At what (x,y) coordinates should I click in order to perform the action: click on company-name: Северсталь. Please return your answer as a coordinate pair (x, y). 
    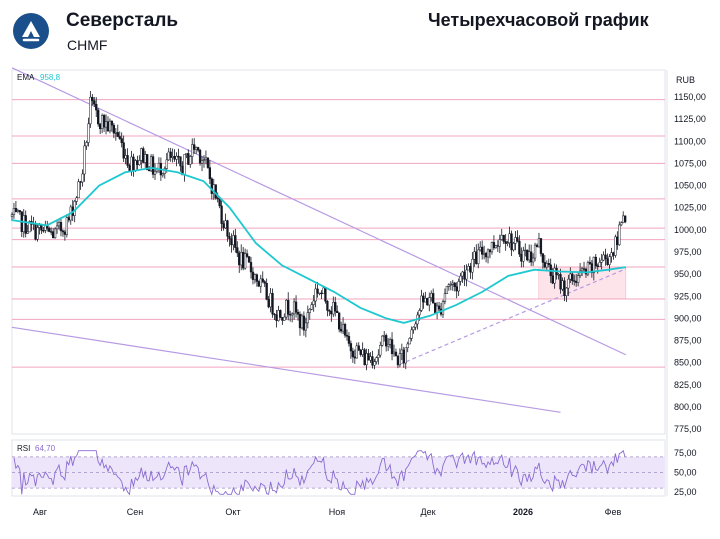
    Looking at the image, I should click on (122, 20).